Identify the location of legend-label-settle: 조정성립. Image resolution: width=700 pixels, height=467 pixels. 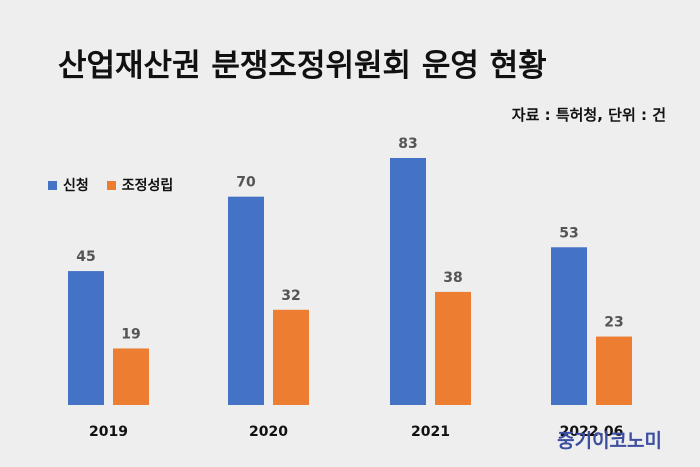
(147, 186).